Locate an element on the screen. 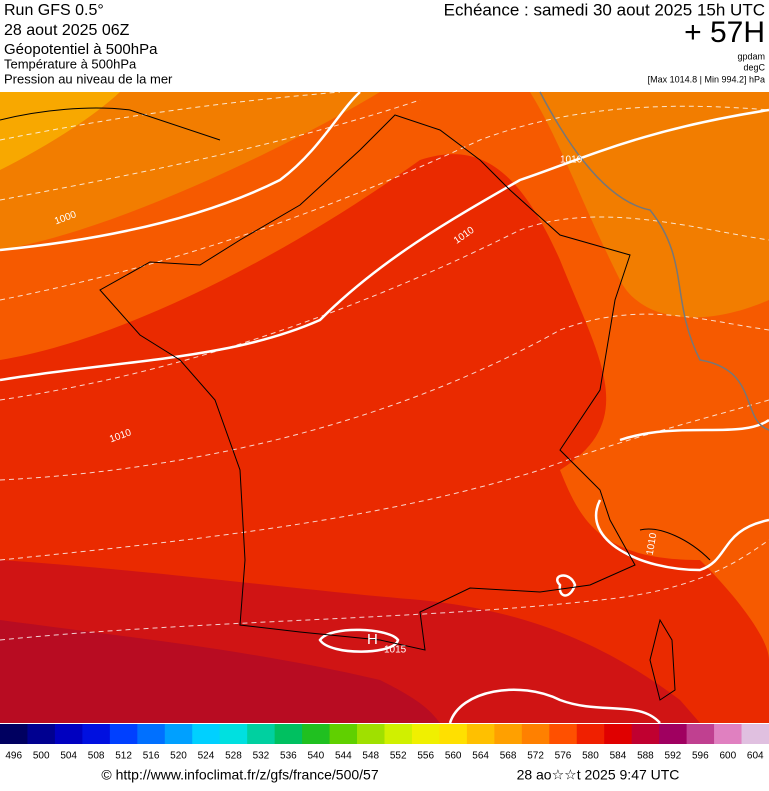 This screenshot has height=791, width=769. colorbar-label: 580 is located at coordinates (590, 756).